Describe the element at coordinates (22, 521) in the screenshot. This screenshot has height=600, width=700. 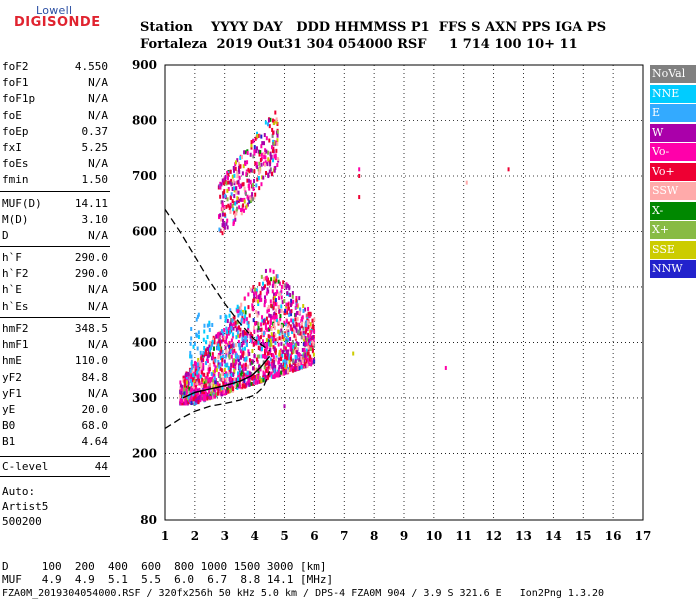
I see `note-line: 500200` at that location.